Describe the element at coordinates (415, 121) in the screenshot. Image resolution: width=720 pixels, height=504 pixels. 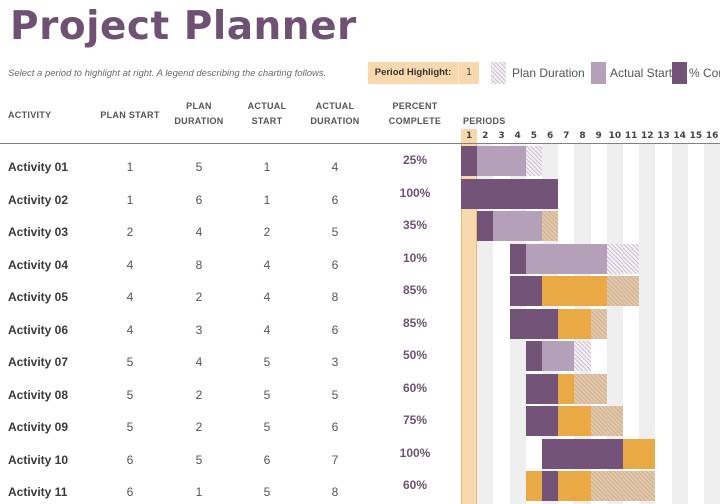
I see `header-line: COMPLETE` at that location.